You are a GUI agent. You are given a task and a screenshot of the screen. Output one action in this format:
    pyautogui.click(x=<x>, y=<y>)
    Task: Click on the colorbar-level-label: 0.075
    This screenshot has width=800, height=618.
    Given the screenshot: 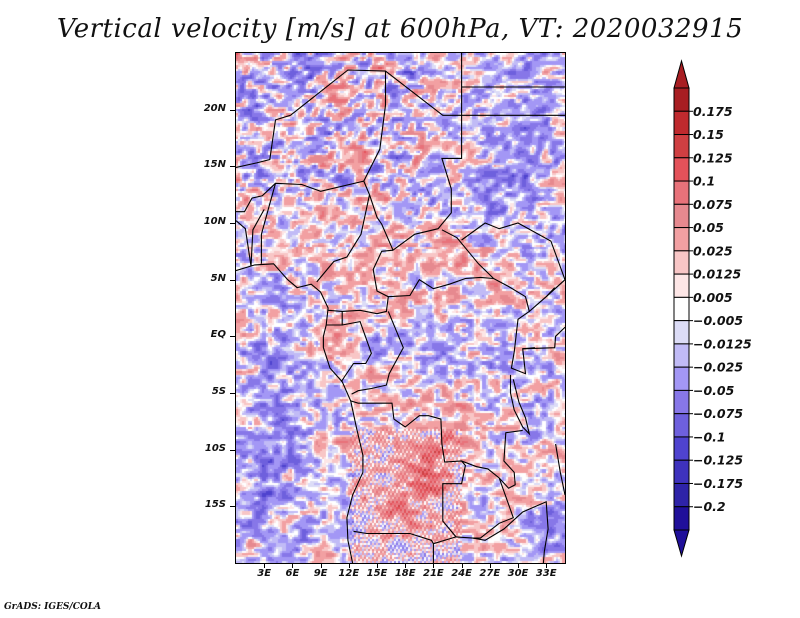 What is the action you would take?
    pyautogui.click(x=713, y=204)
    